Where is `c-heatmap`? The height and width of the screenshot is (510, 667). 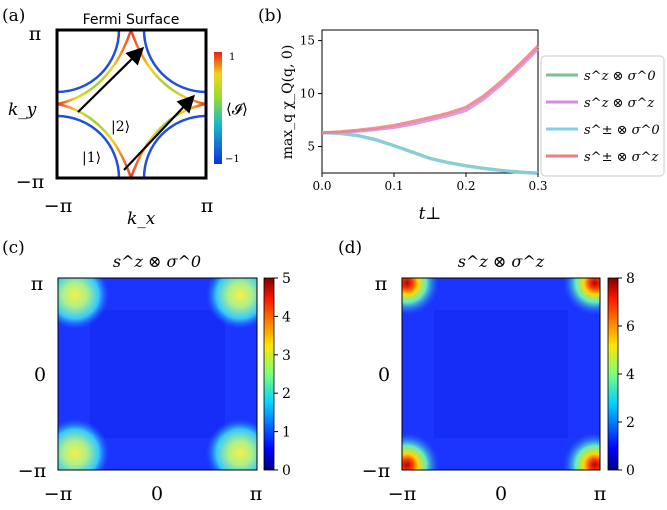 c-heatmap is located at coordinates (157, 374).